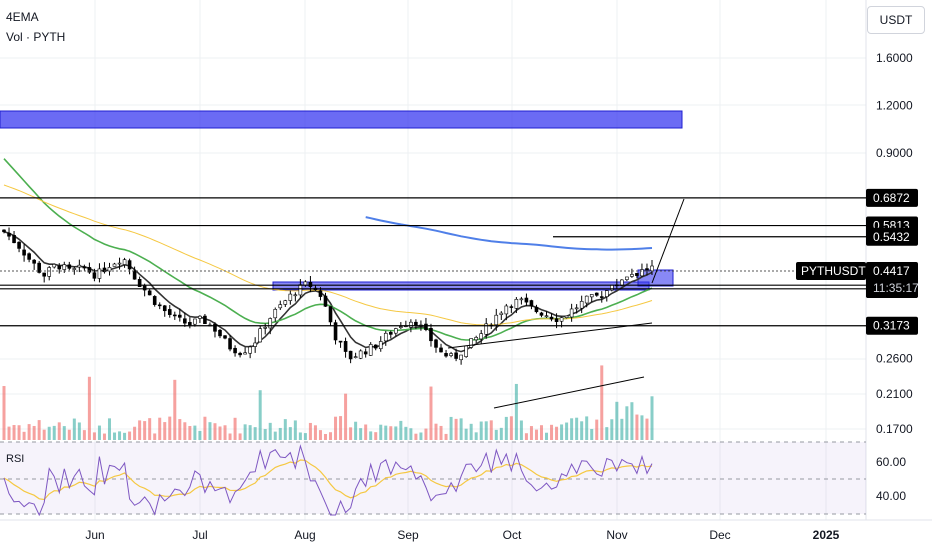 This screenshot has width=932, height=550. Describe the element at coordinates (894, 153) in the screenshot. I see `price-tick: 0.9000` at that location.